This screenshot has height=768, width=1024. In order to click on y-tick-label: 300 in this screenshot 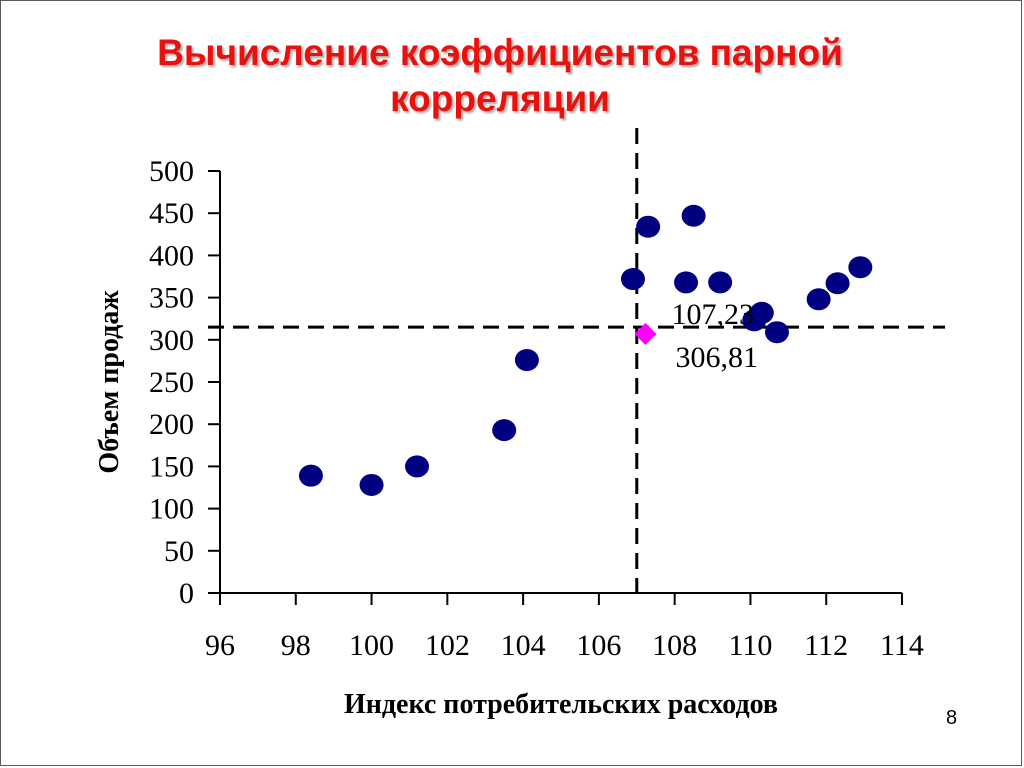, I will do `click(171, 340)`.